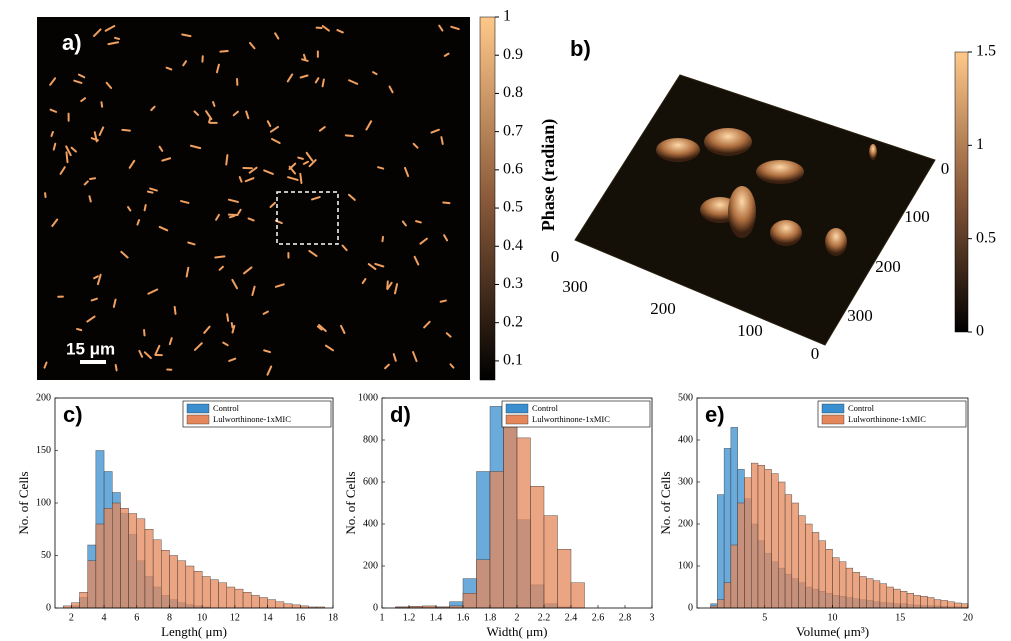 The width and height of the screenshot is (1011, 641). What do you see at coordinates (268, 617) in the screenshot?
I see `x-tick-label: 14` at bounding box center [268, 617].